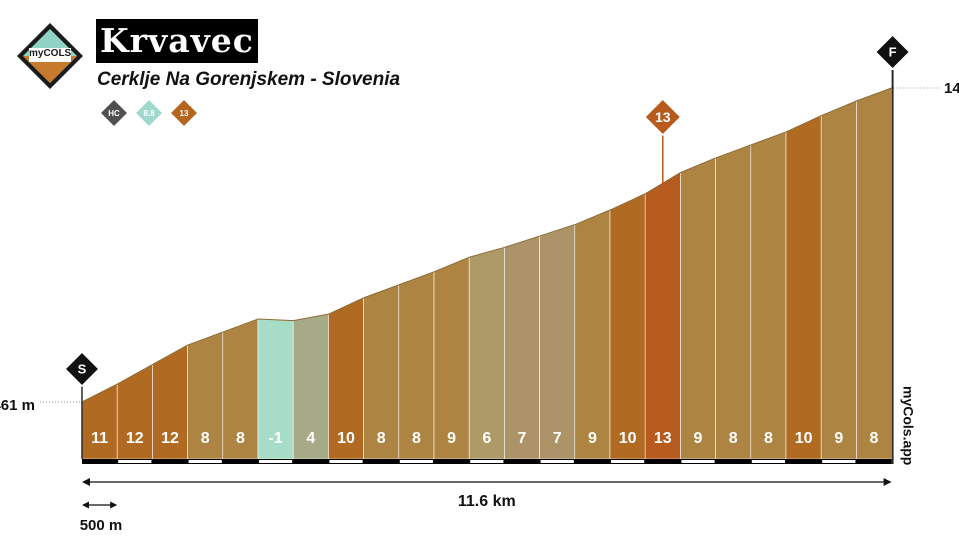 The width and height of the screenshot is (959, 545). I want to click on difficulty-badge-label: HC, so click(114, 113).